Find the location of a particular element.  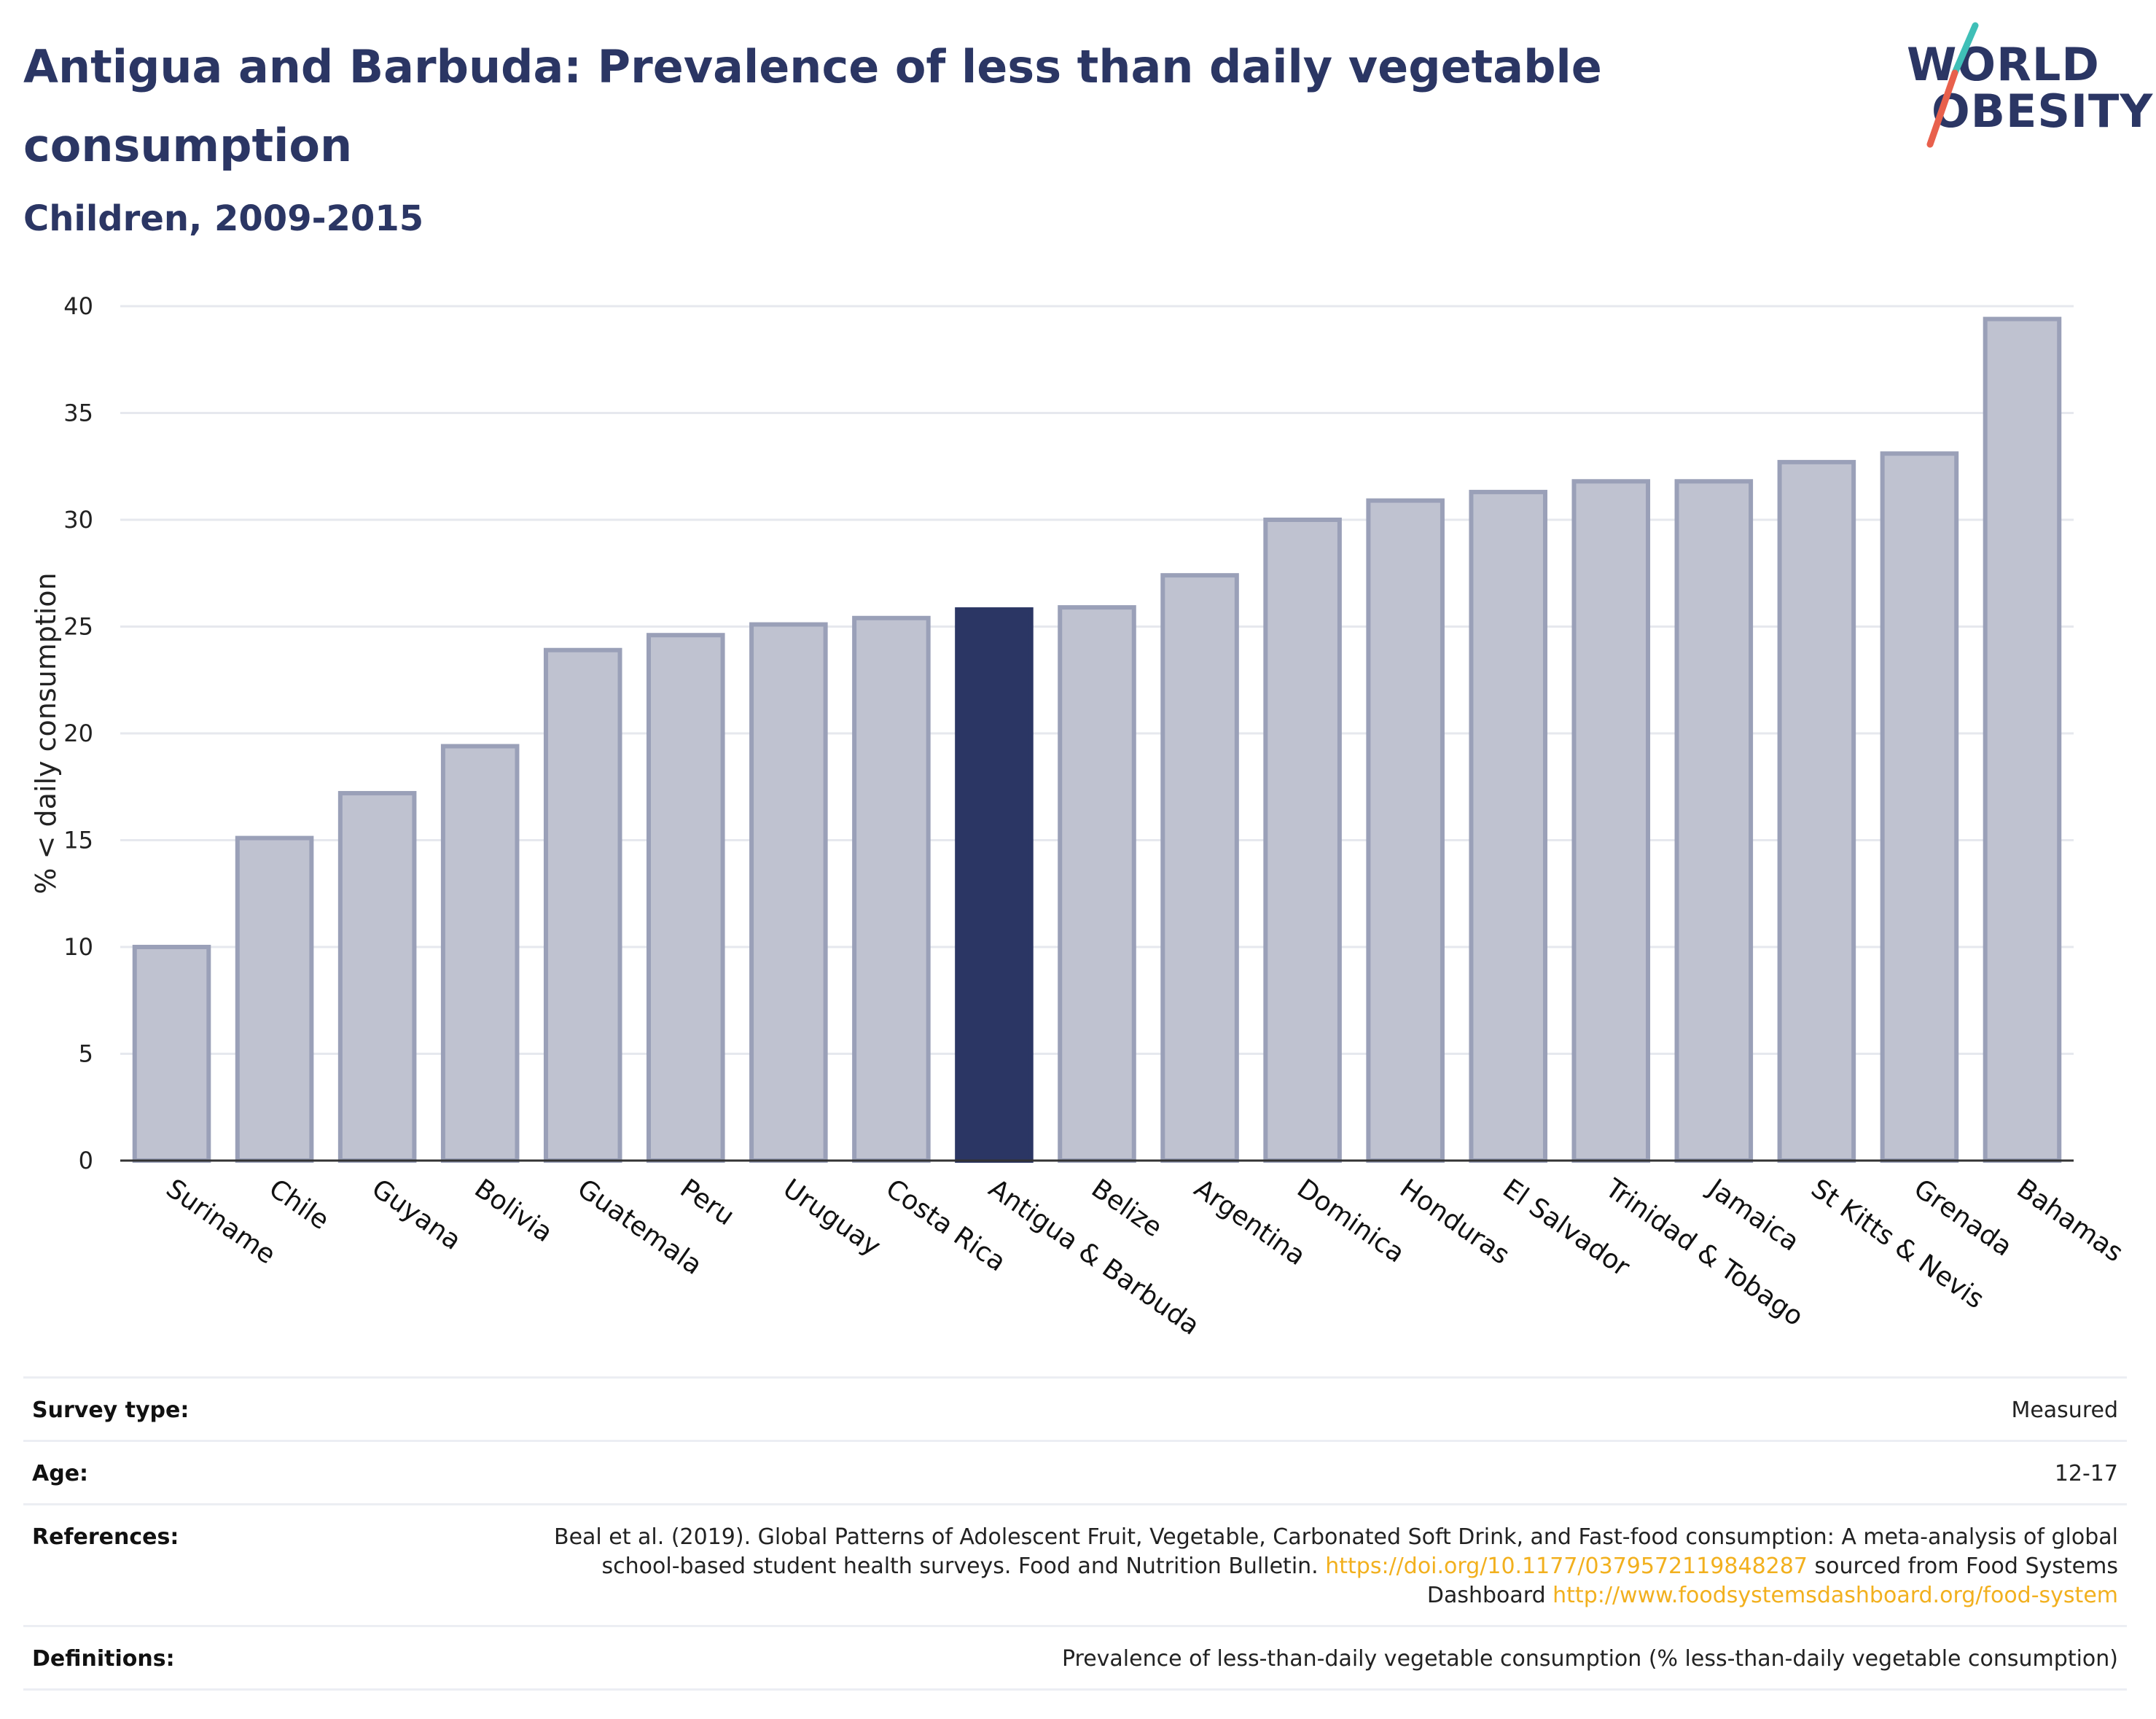

y-tick-label: 20 is located at coordinates (78, 734).